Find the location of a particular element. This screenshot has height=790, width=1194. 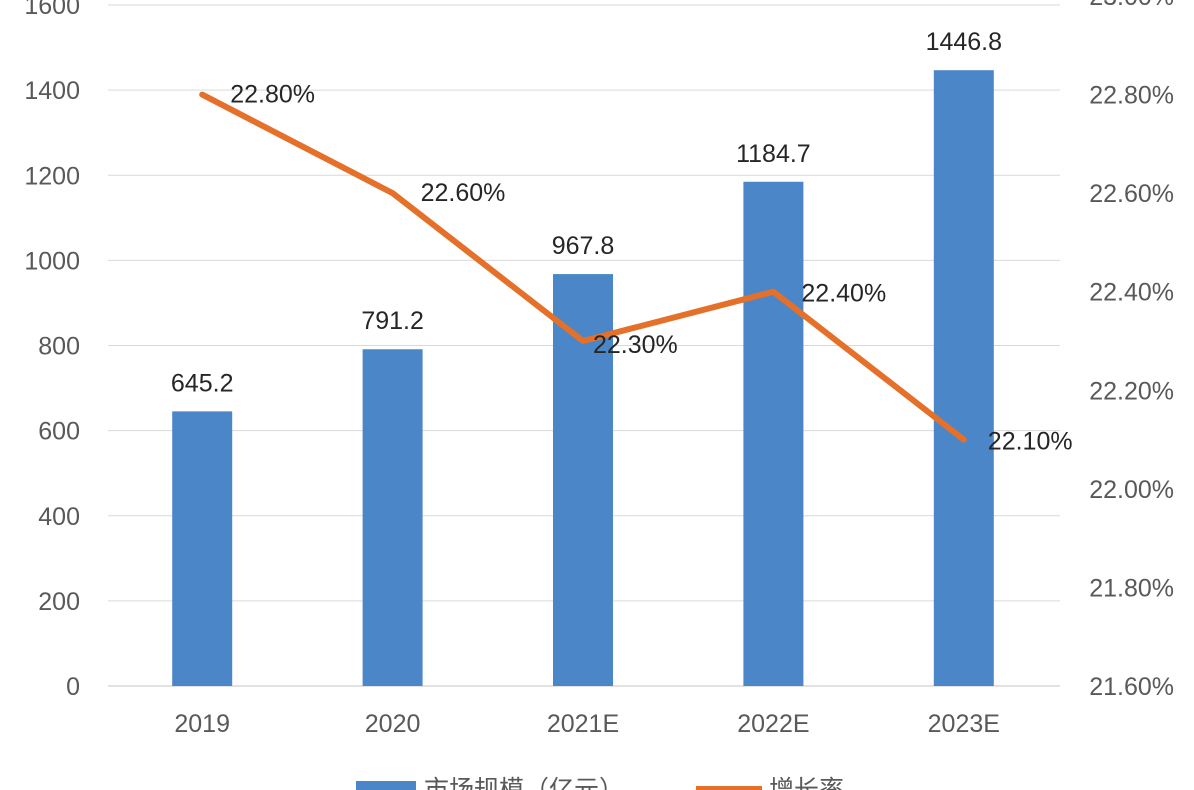

bar-value-label: 1184.7 is located at coordinates (773, 154).